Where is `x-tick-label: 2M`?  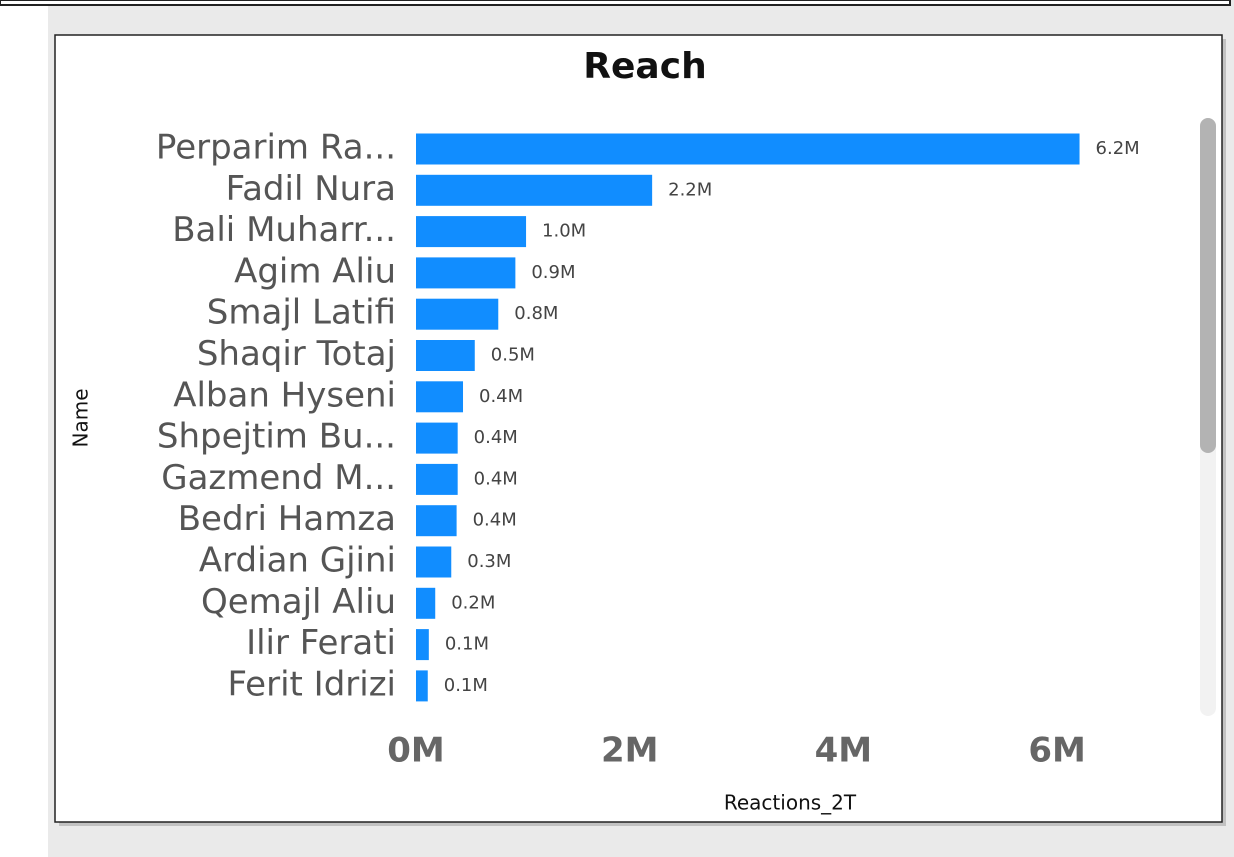
x-tick-label: 2M is located at coordinates (630, 751).